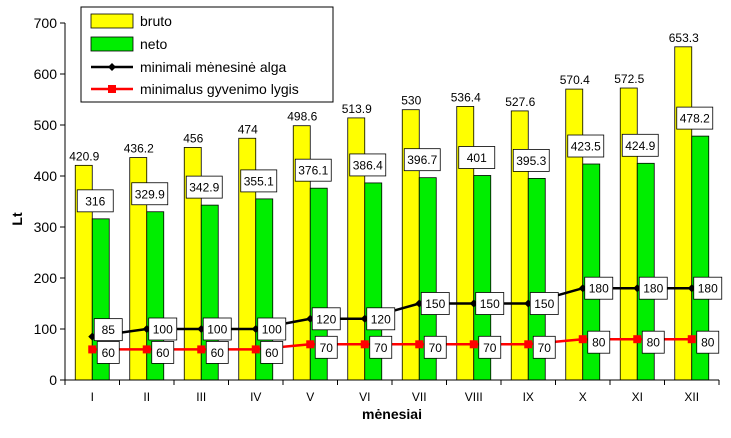  I want to click on legend-label-minimali-alga: minimali mėnesinė alga, so click(213, 67).